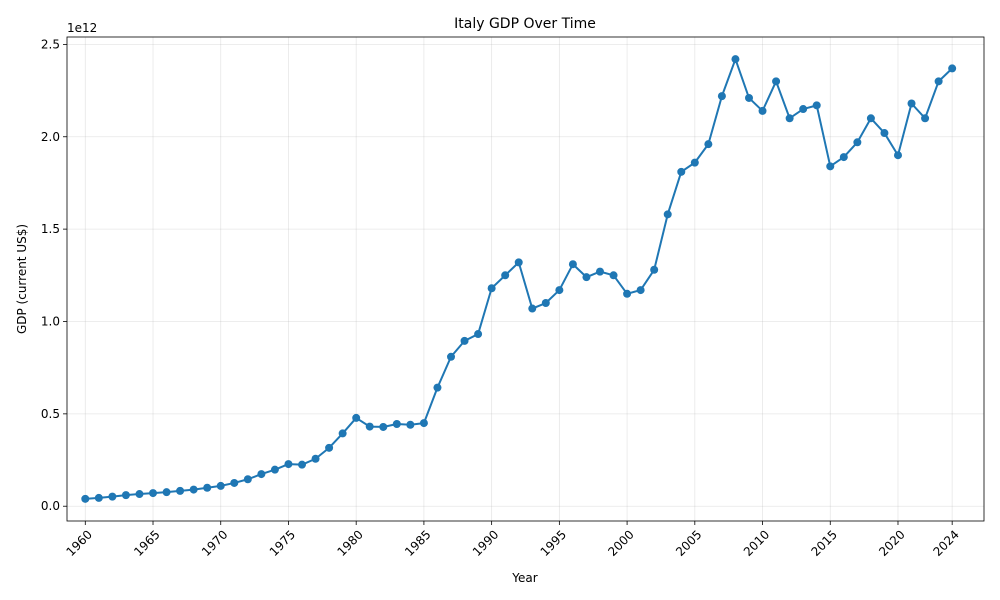  Describe the element at coordinates (891, 542) in the screenshot. I see `x-tick-label: 2020` at that location.